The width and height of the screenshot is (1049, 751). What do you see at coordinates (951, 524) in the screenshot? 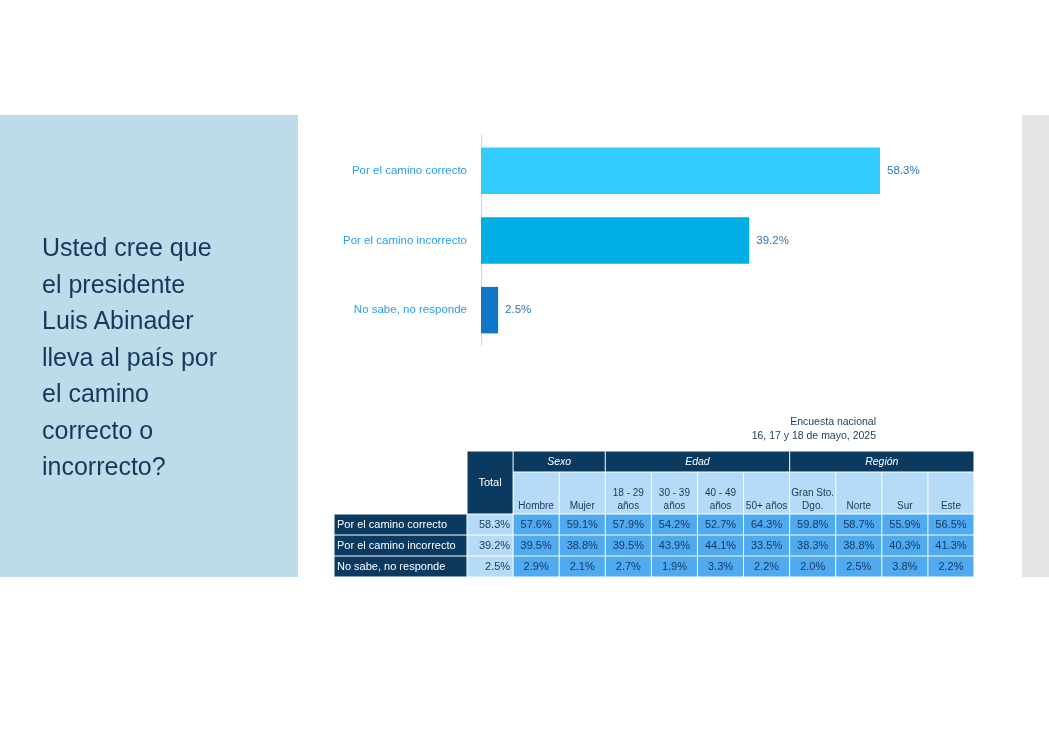
I see `data-label: 56.5%` at bounding box center [951, 524].